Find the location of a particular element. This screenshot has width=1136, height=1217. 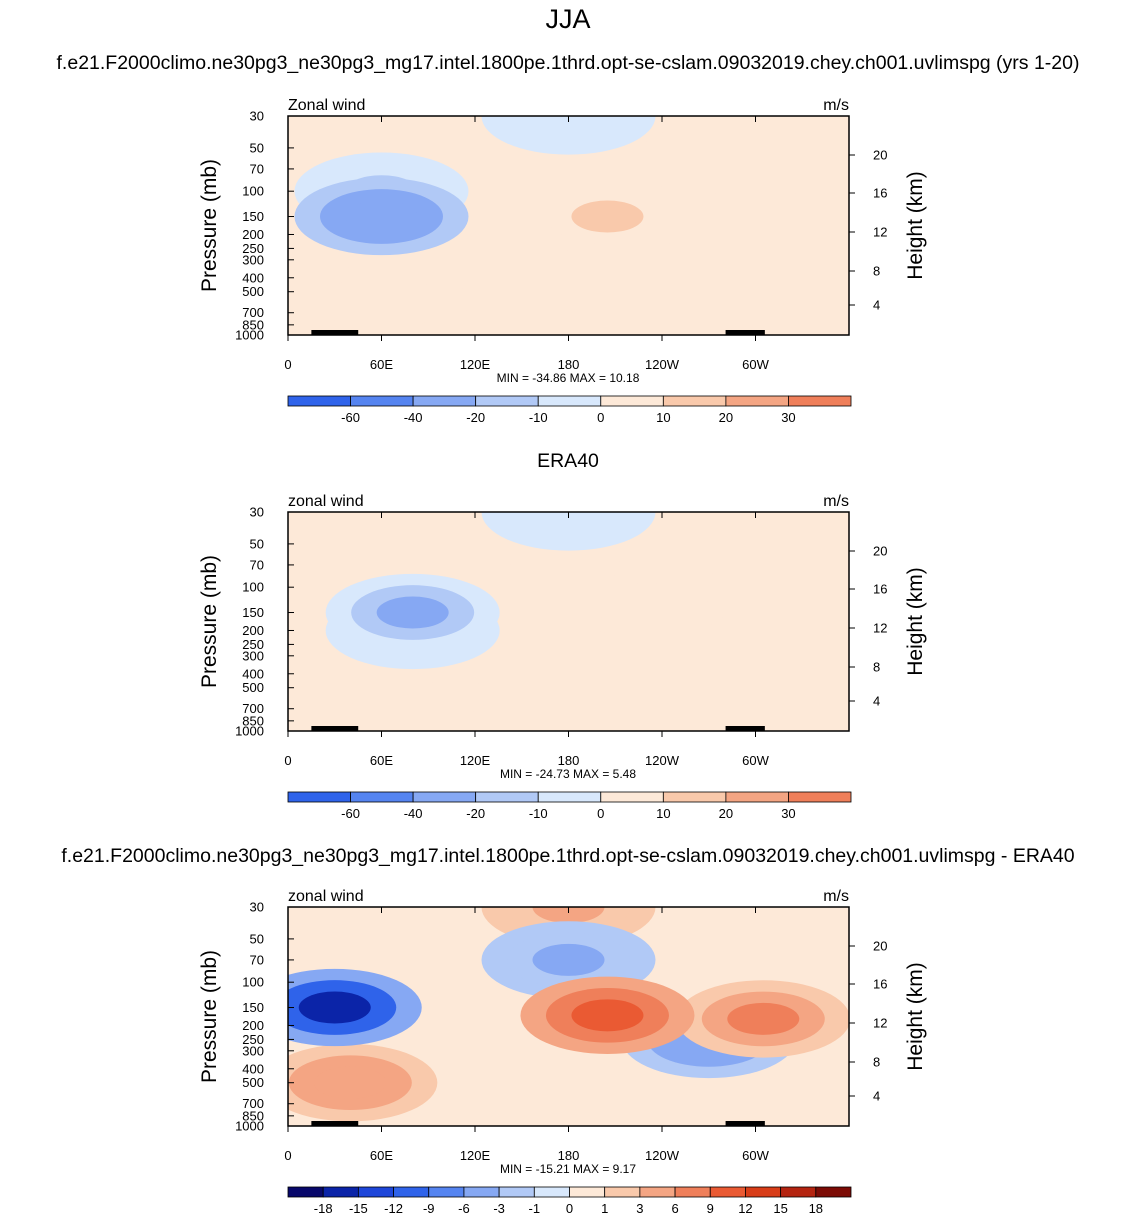

pressure-tick-label-10: 700 is located at coordinates (253, 708).